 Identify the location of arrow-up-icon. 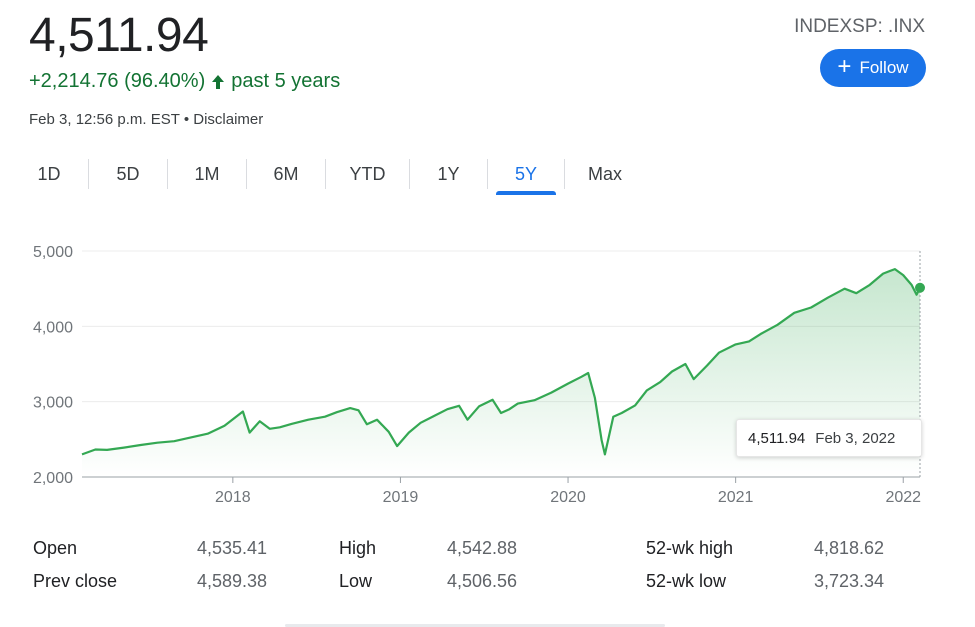
(218, 82).